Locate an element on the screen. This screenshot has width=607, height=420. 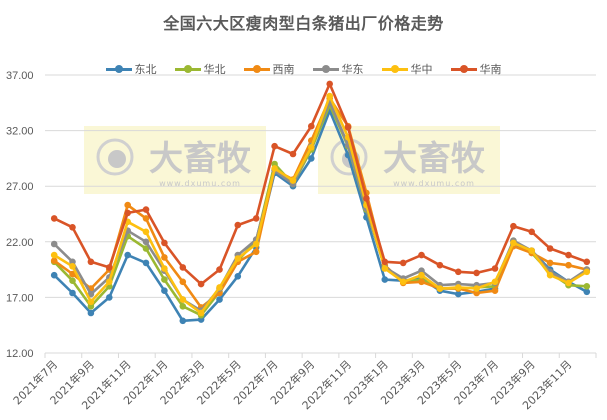
legend-item-东北: 东北 is located at coordinates (131, 69).